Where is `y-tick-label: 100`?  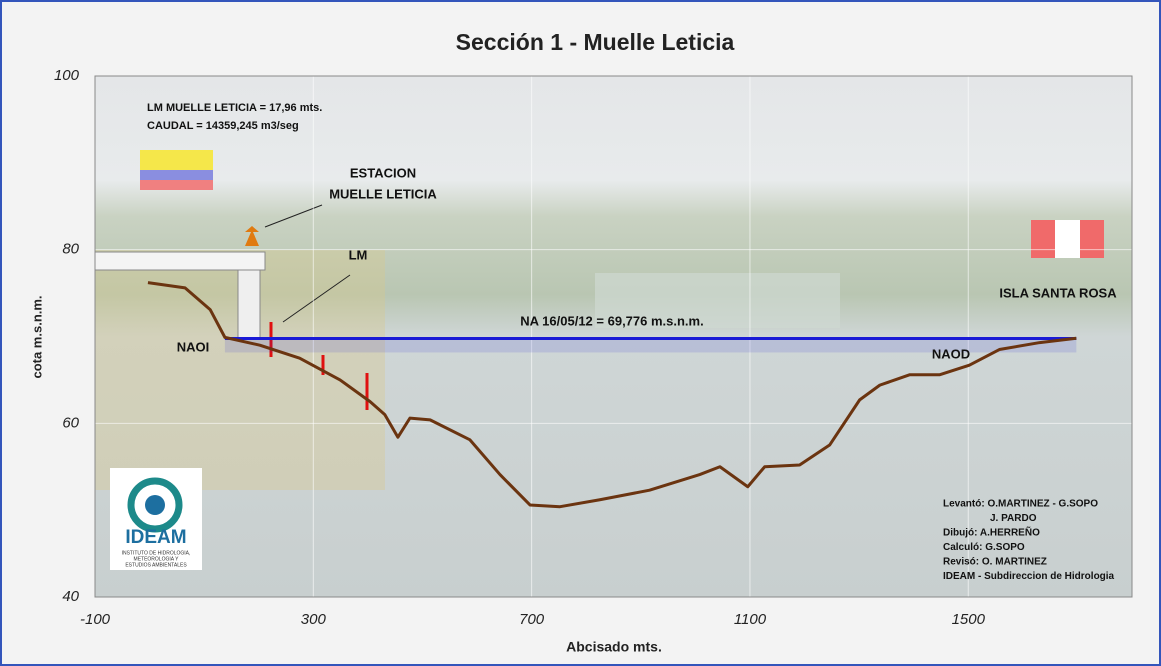 y-tick-label: 100 is located at coordinates (67, 75).